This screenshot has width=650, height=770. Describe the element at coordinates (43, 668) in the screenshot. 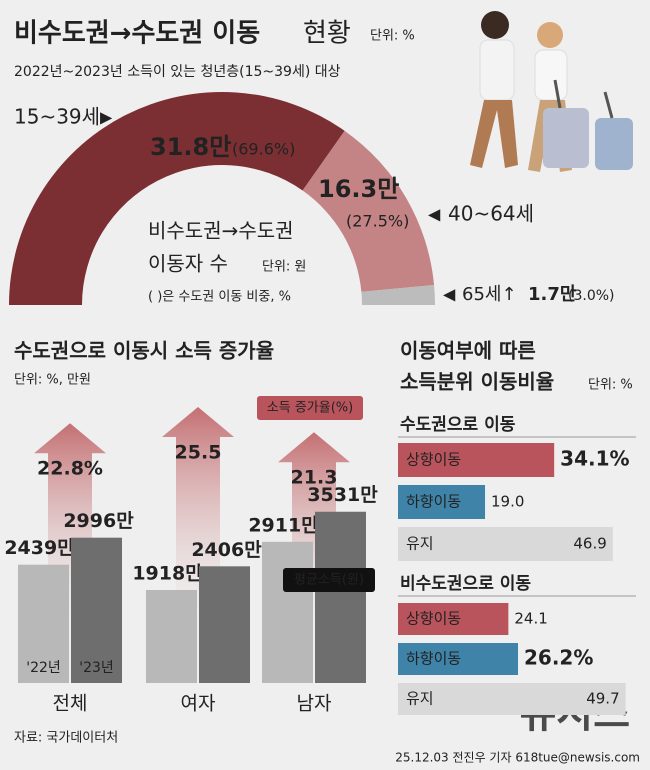

I see `legend-label: '22년` at that location.